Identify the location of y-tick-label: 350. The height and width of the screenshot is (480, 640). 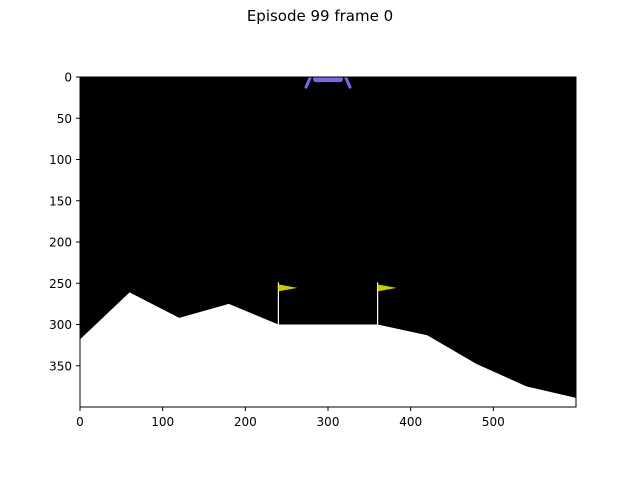
(60, 366).